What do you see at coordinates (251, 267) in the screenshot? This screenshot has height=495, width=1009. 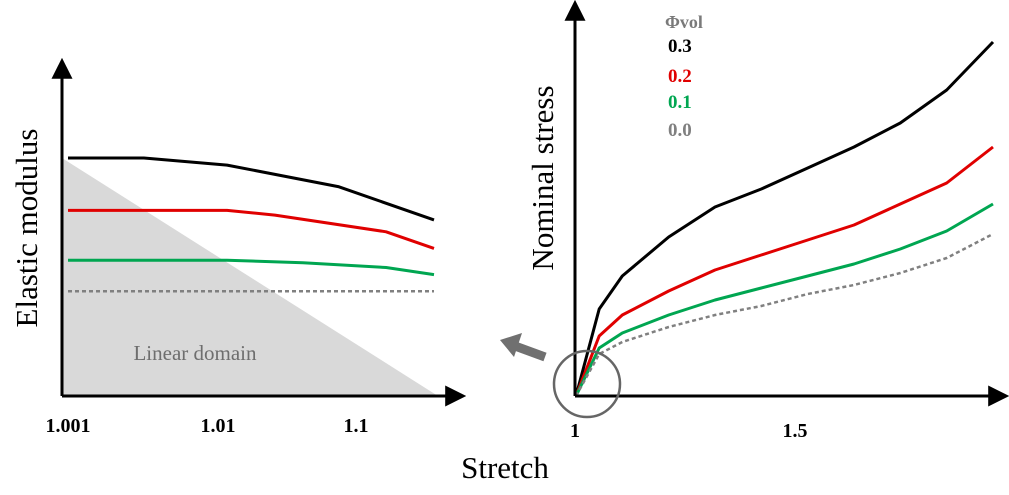 I see `left-series-line-0.1` at bounding box center [251, 267].